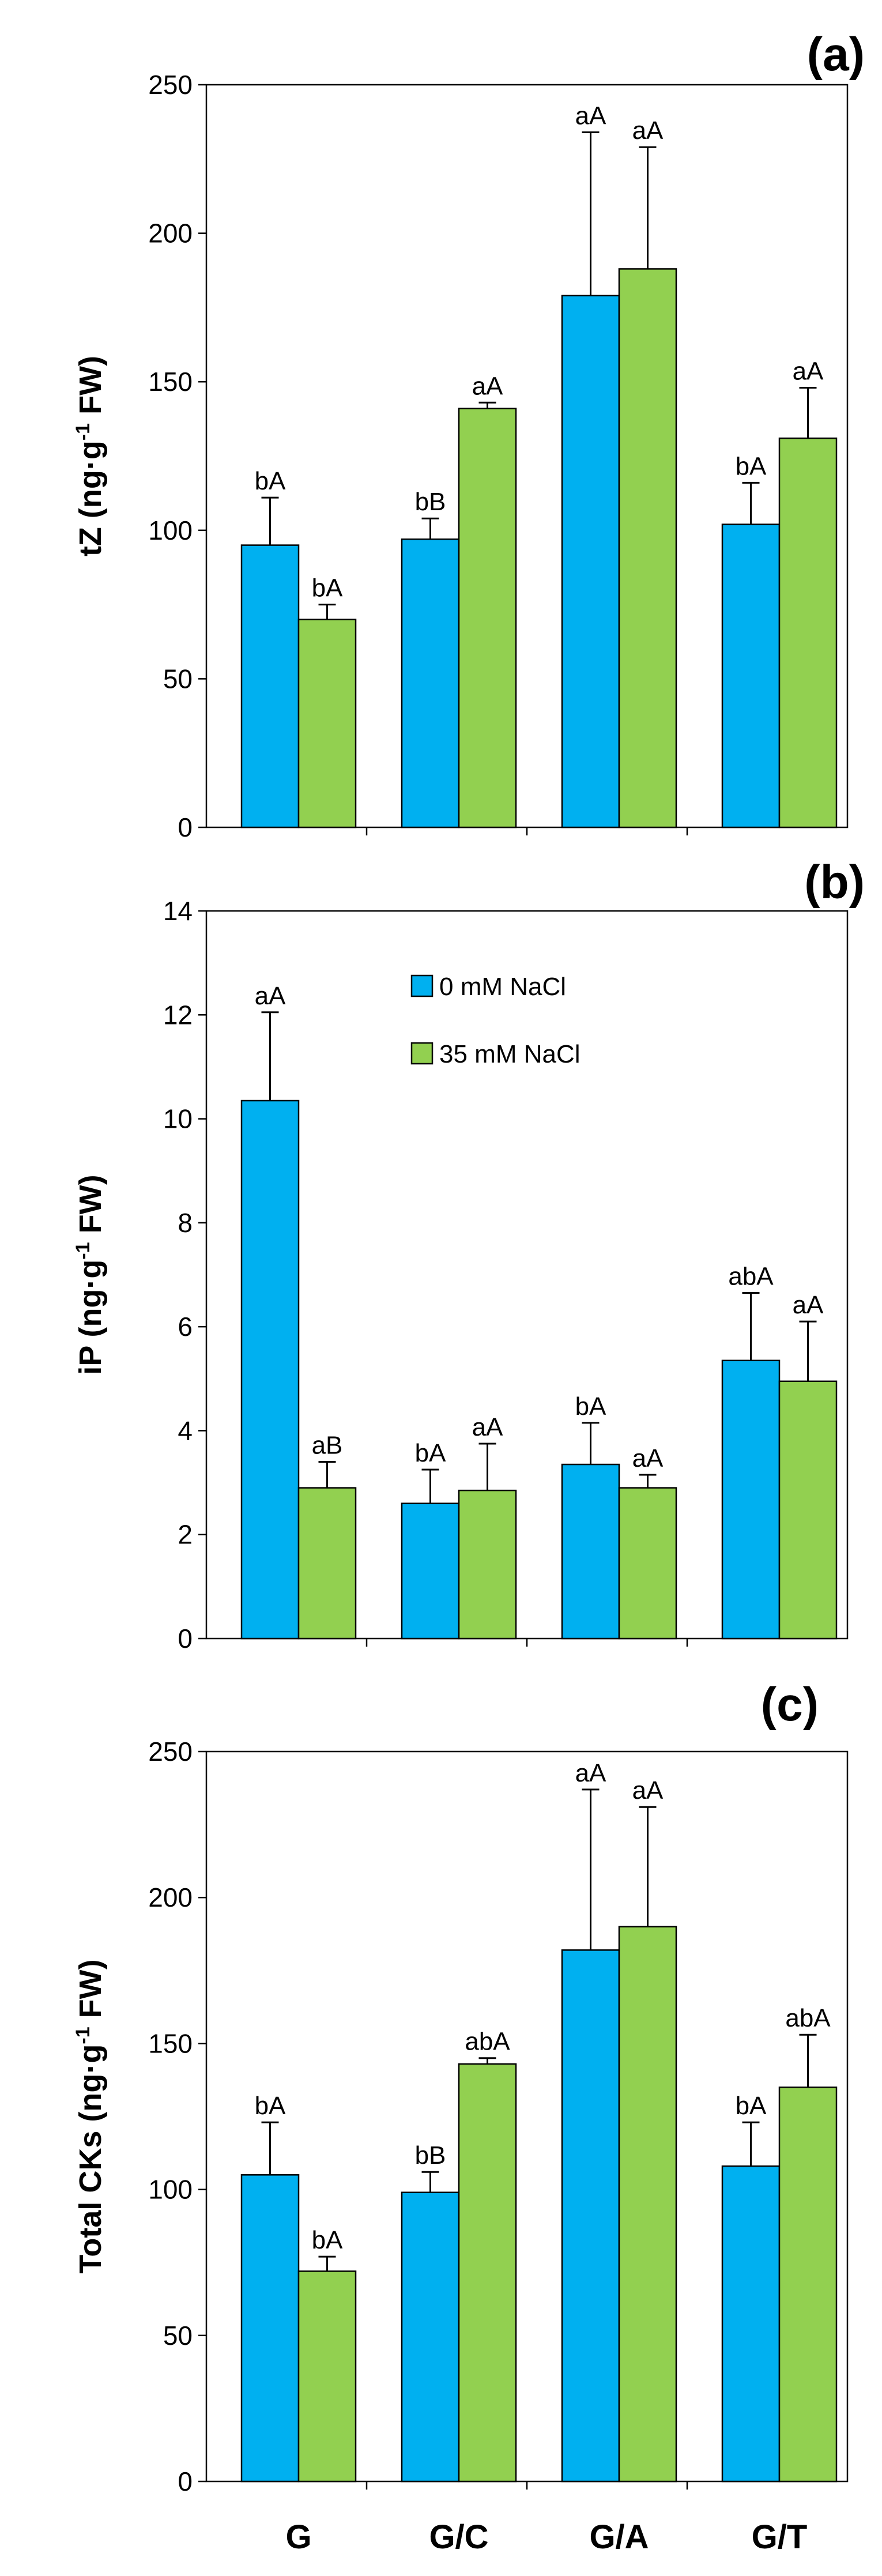  Describe the element at coordinates (90, 1274) in the screenshot. I see `y-axis-label: iP (ng·g-1 FW)` at that location.